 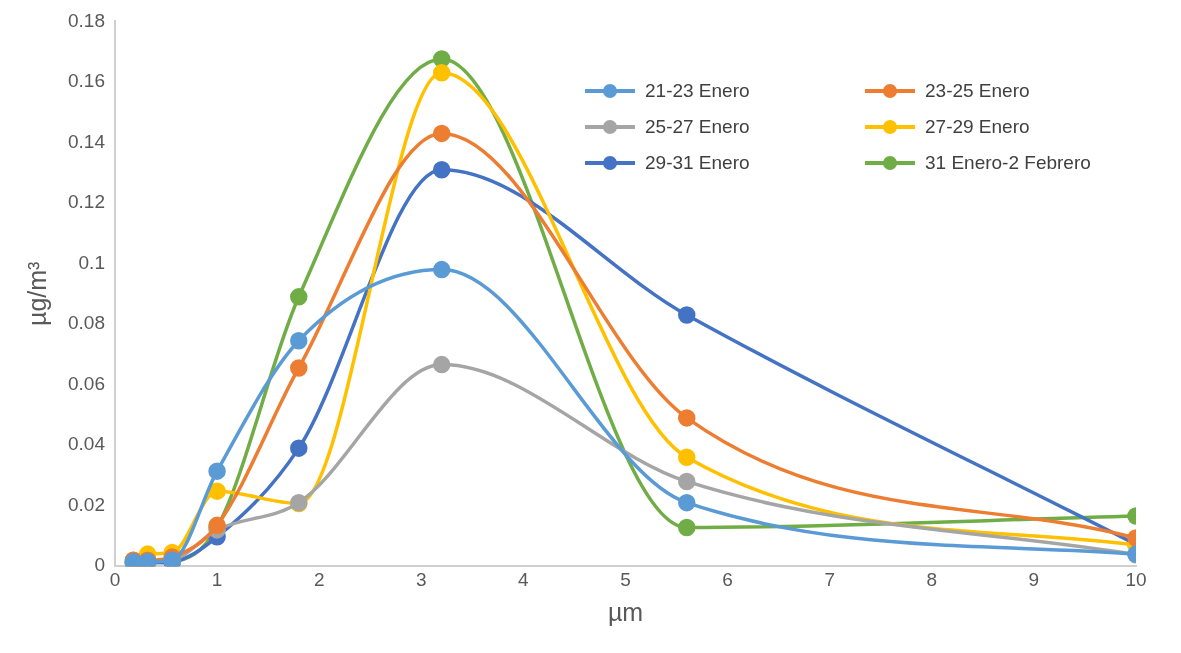 What do you see at coordinates (977, 91) in the screenshot?
I see `legend-label: 23-25 Enero` at bounding box center [977, 91].